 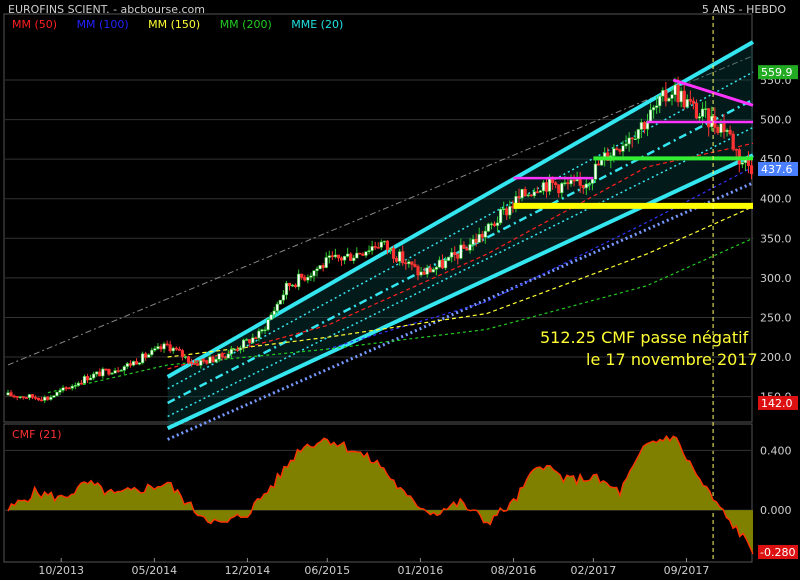 I want to click on chart-period: 5 ANS - HEBDO, so click(x=743, y=9).